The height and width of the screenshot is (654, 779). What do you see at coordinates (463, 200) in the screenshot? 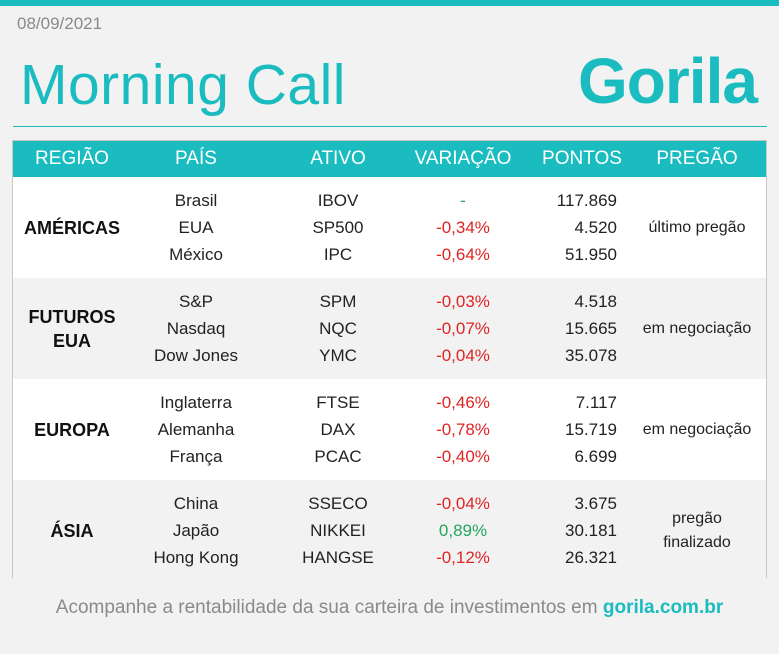
I see `variation-cell: -` at bounding box center [463, 200].